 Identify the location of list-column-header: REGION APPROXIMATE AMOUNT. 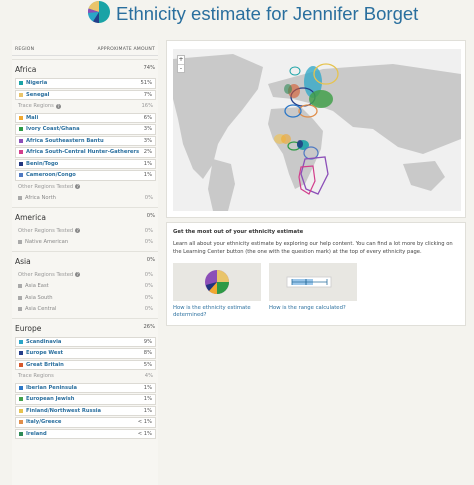
(85, 48).